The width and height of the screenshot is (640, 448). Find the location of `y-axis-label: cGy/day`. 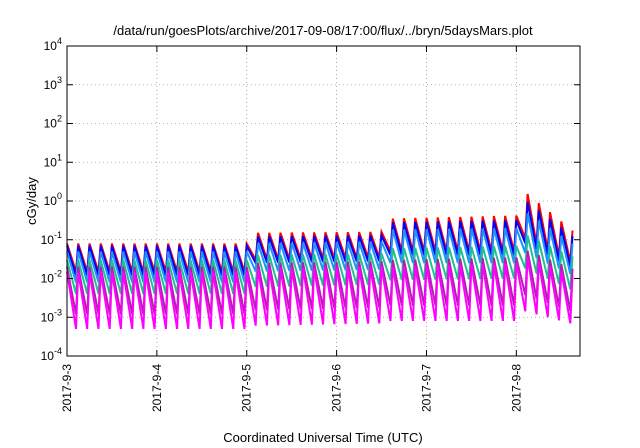

y-axis-label: cGy/day is located at coordinates (31, 201).